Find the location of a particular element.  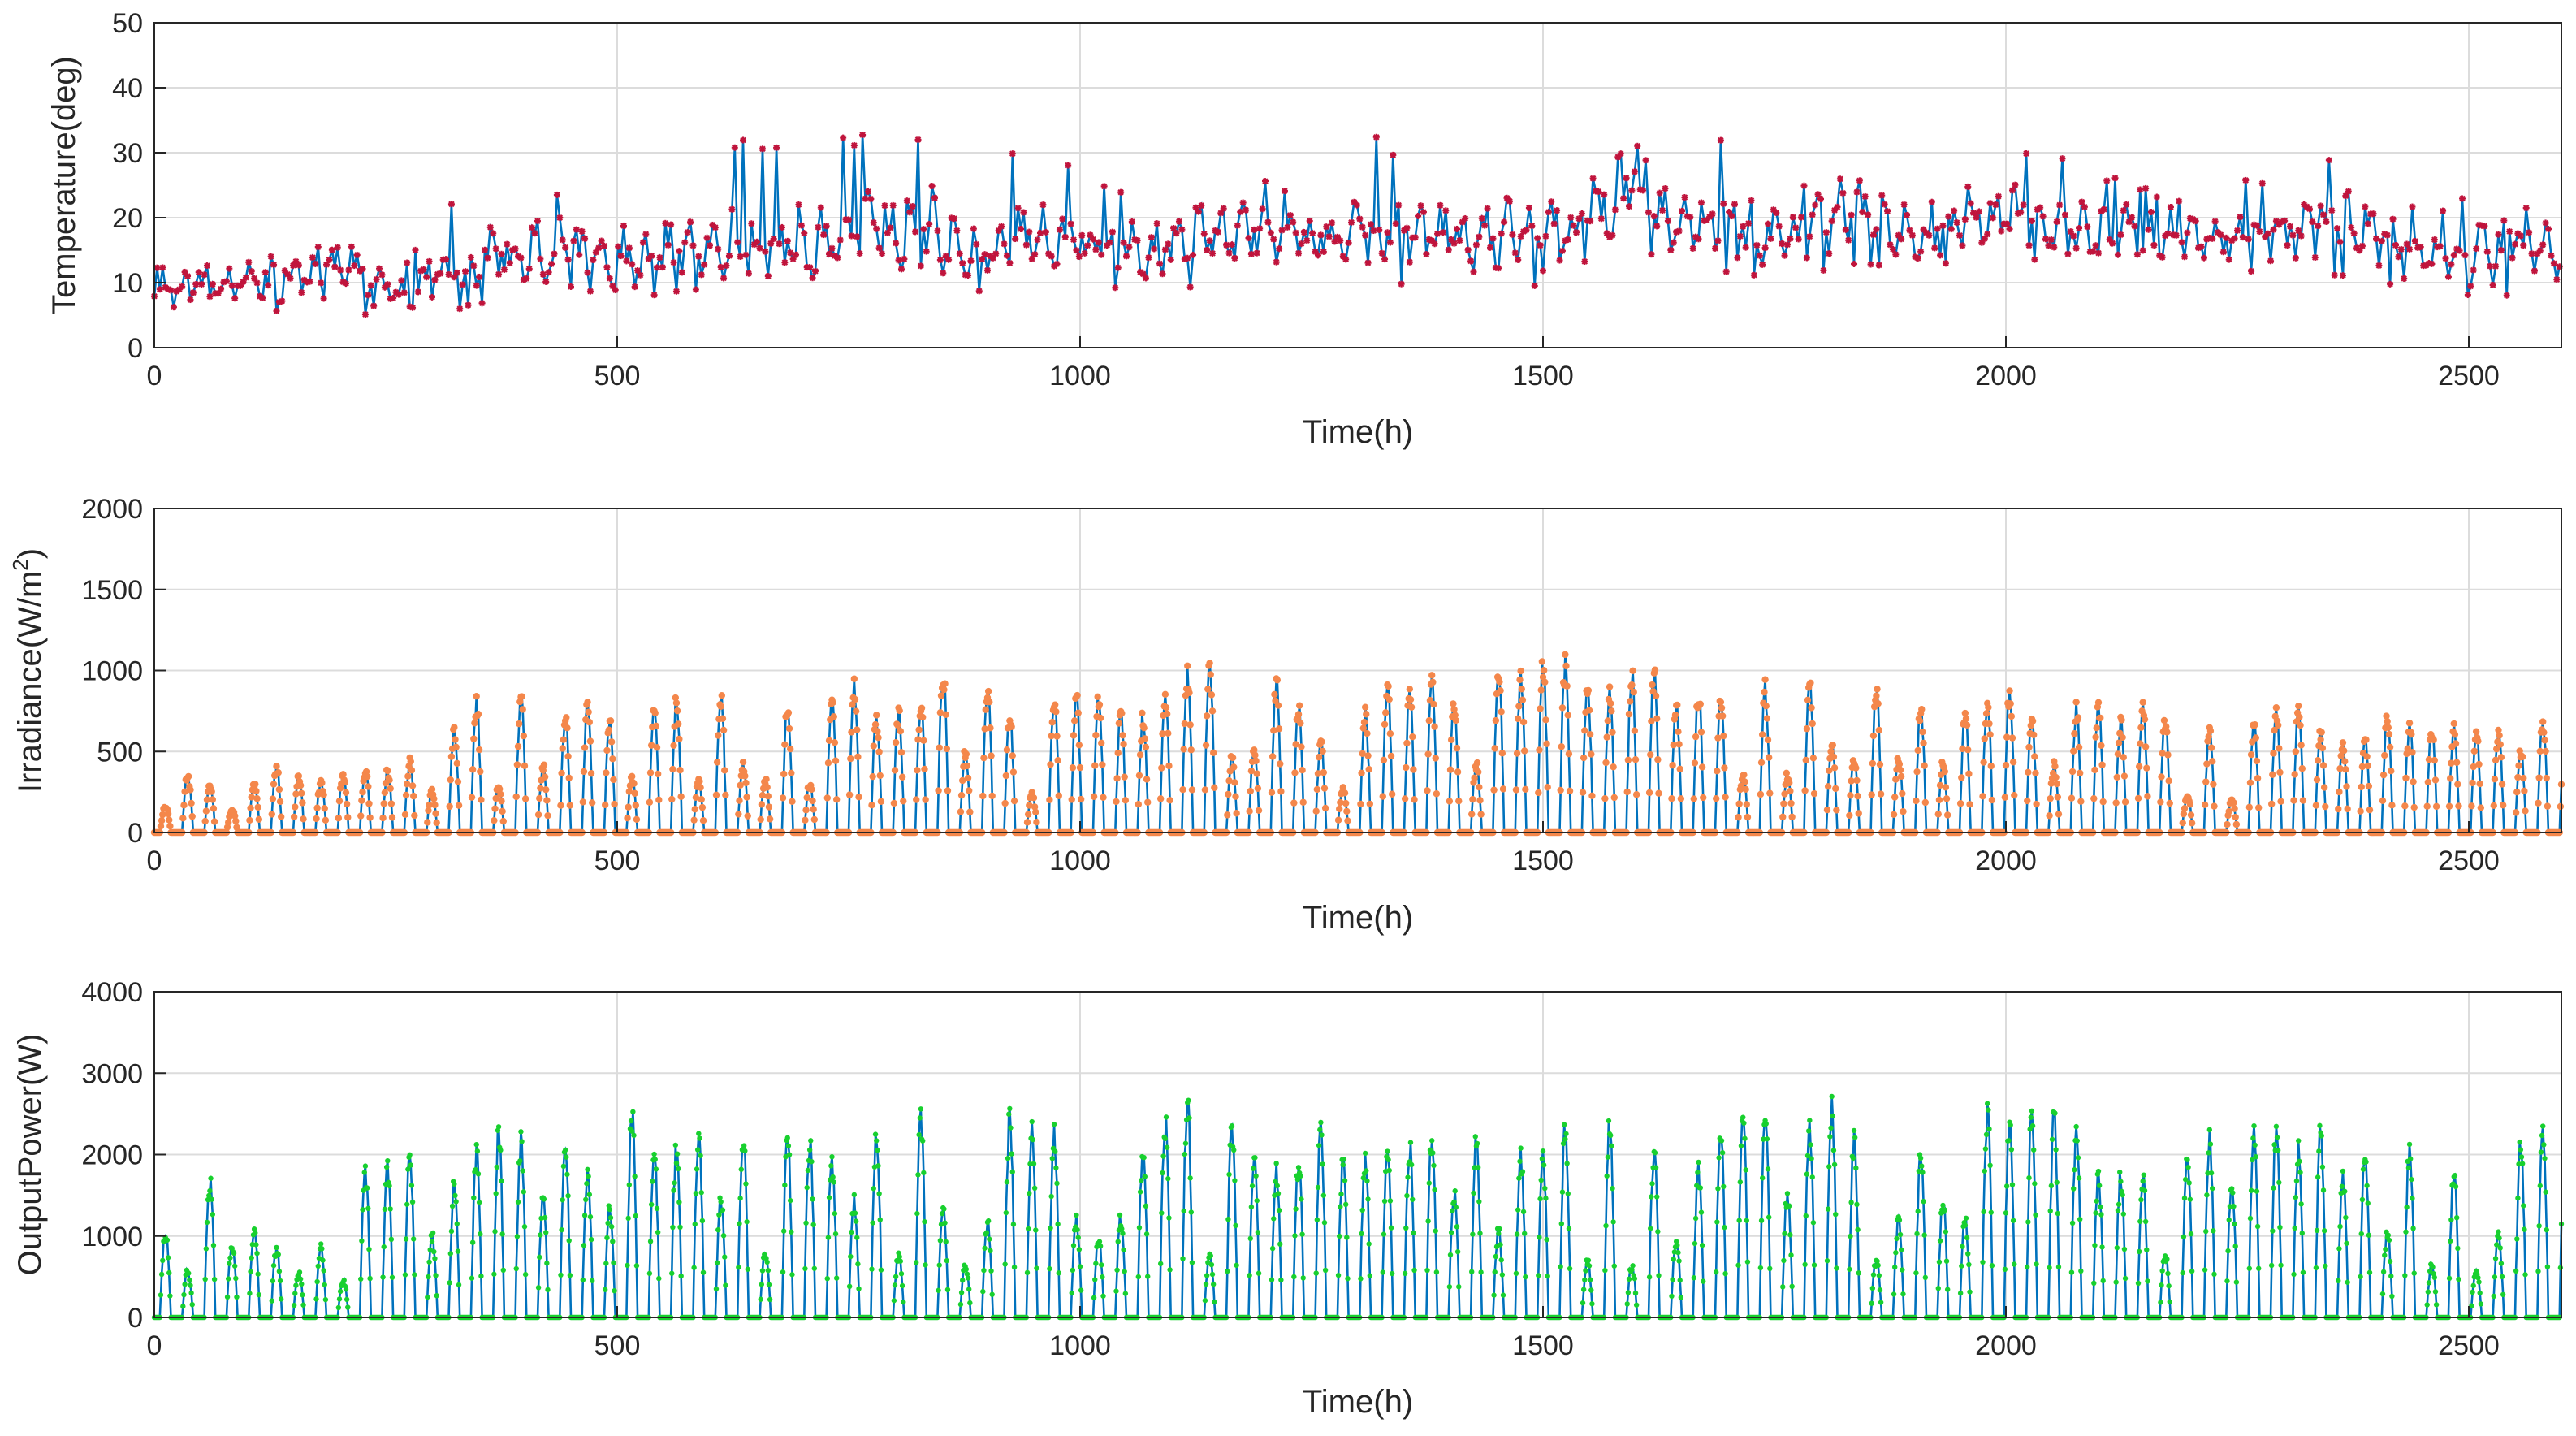

temperature-xtick-label: 500 is located at coordinates (617, 376).